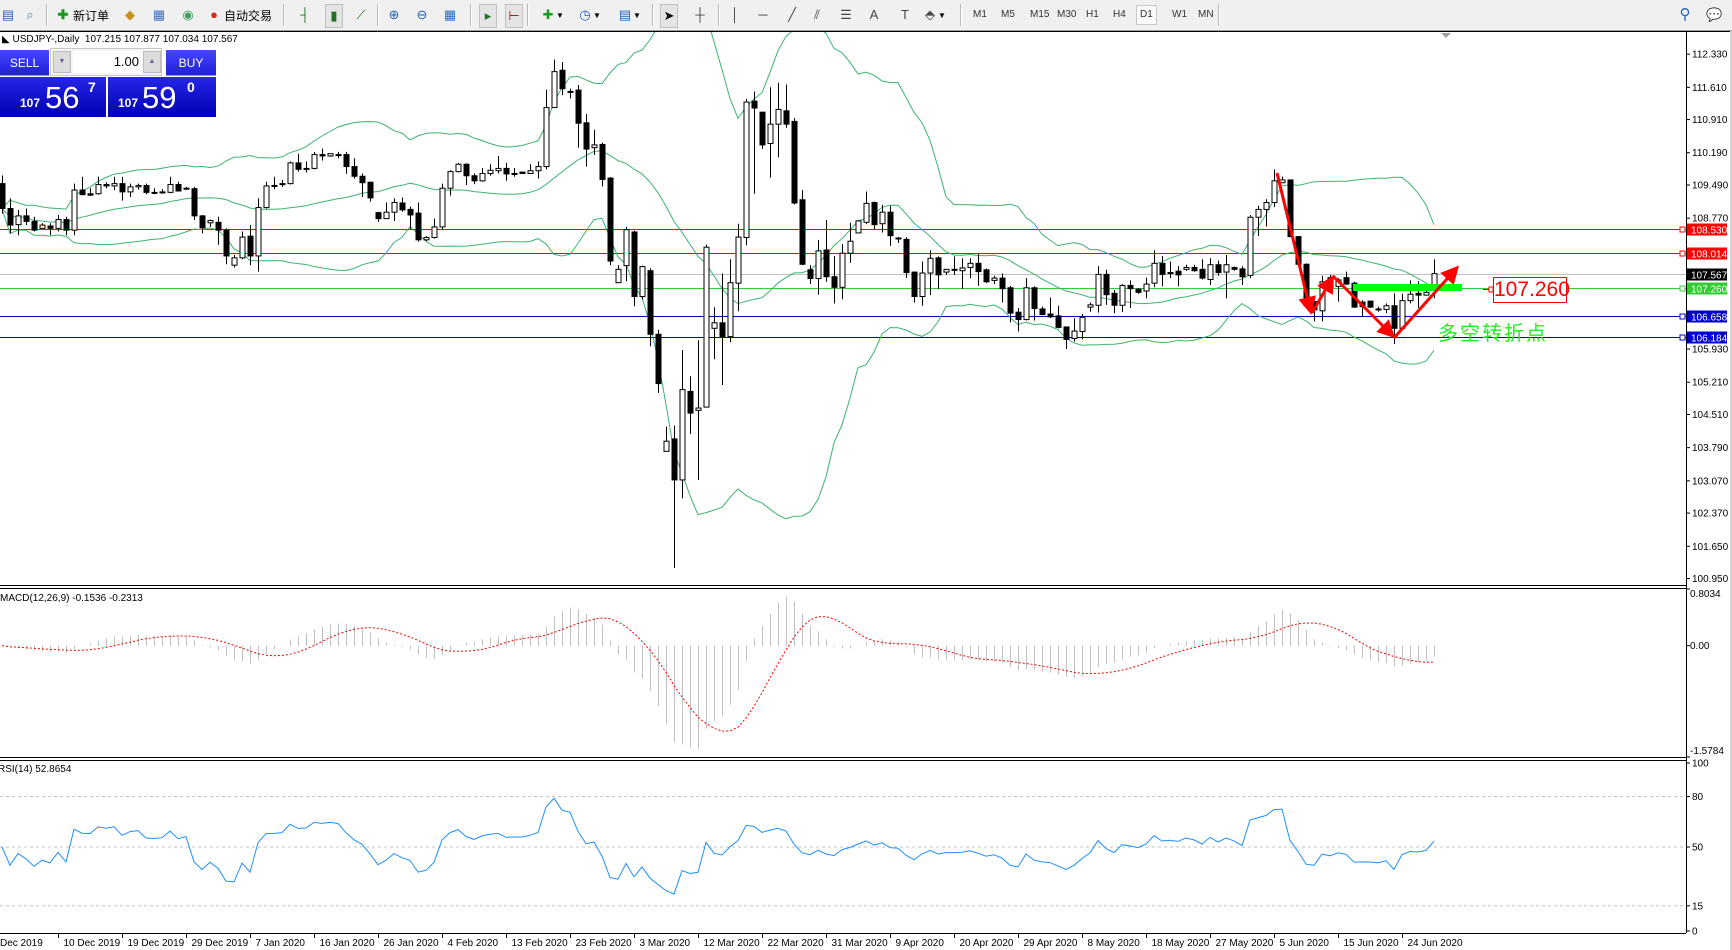 The image size is (1732, 950). What do you see at coordinates (1146, 15) in the screenshot?
I see `timeframe-d1: D1` at bounding box center [1146, 15].